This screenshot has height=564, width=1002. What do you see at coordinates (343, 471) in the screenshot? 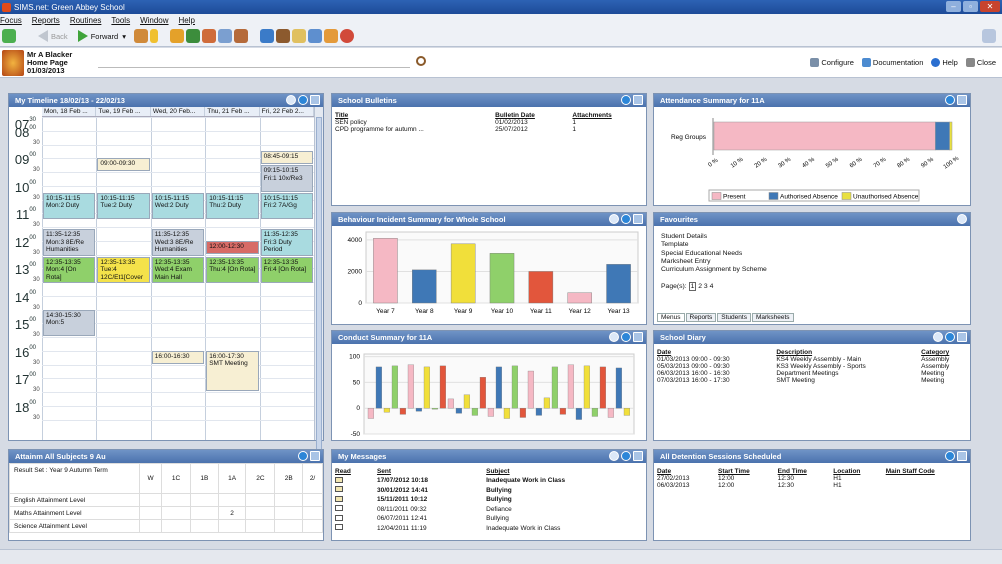
I see `column-header: Read` at bounding box center [343, 471].